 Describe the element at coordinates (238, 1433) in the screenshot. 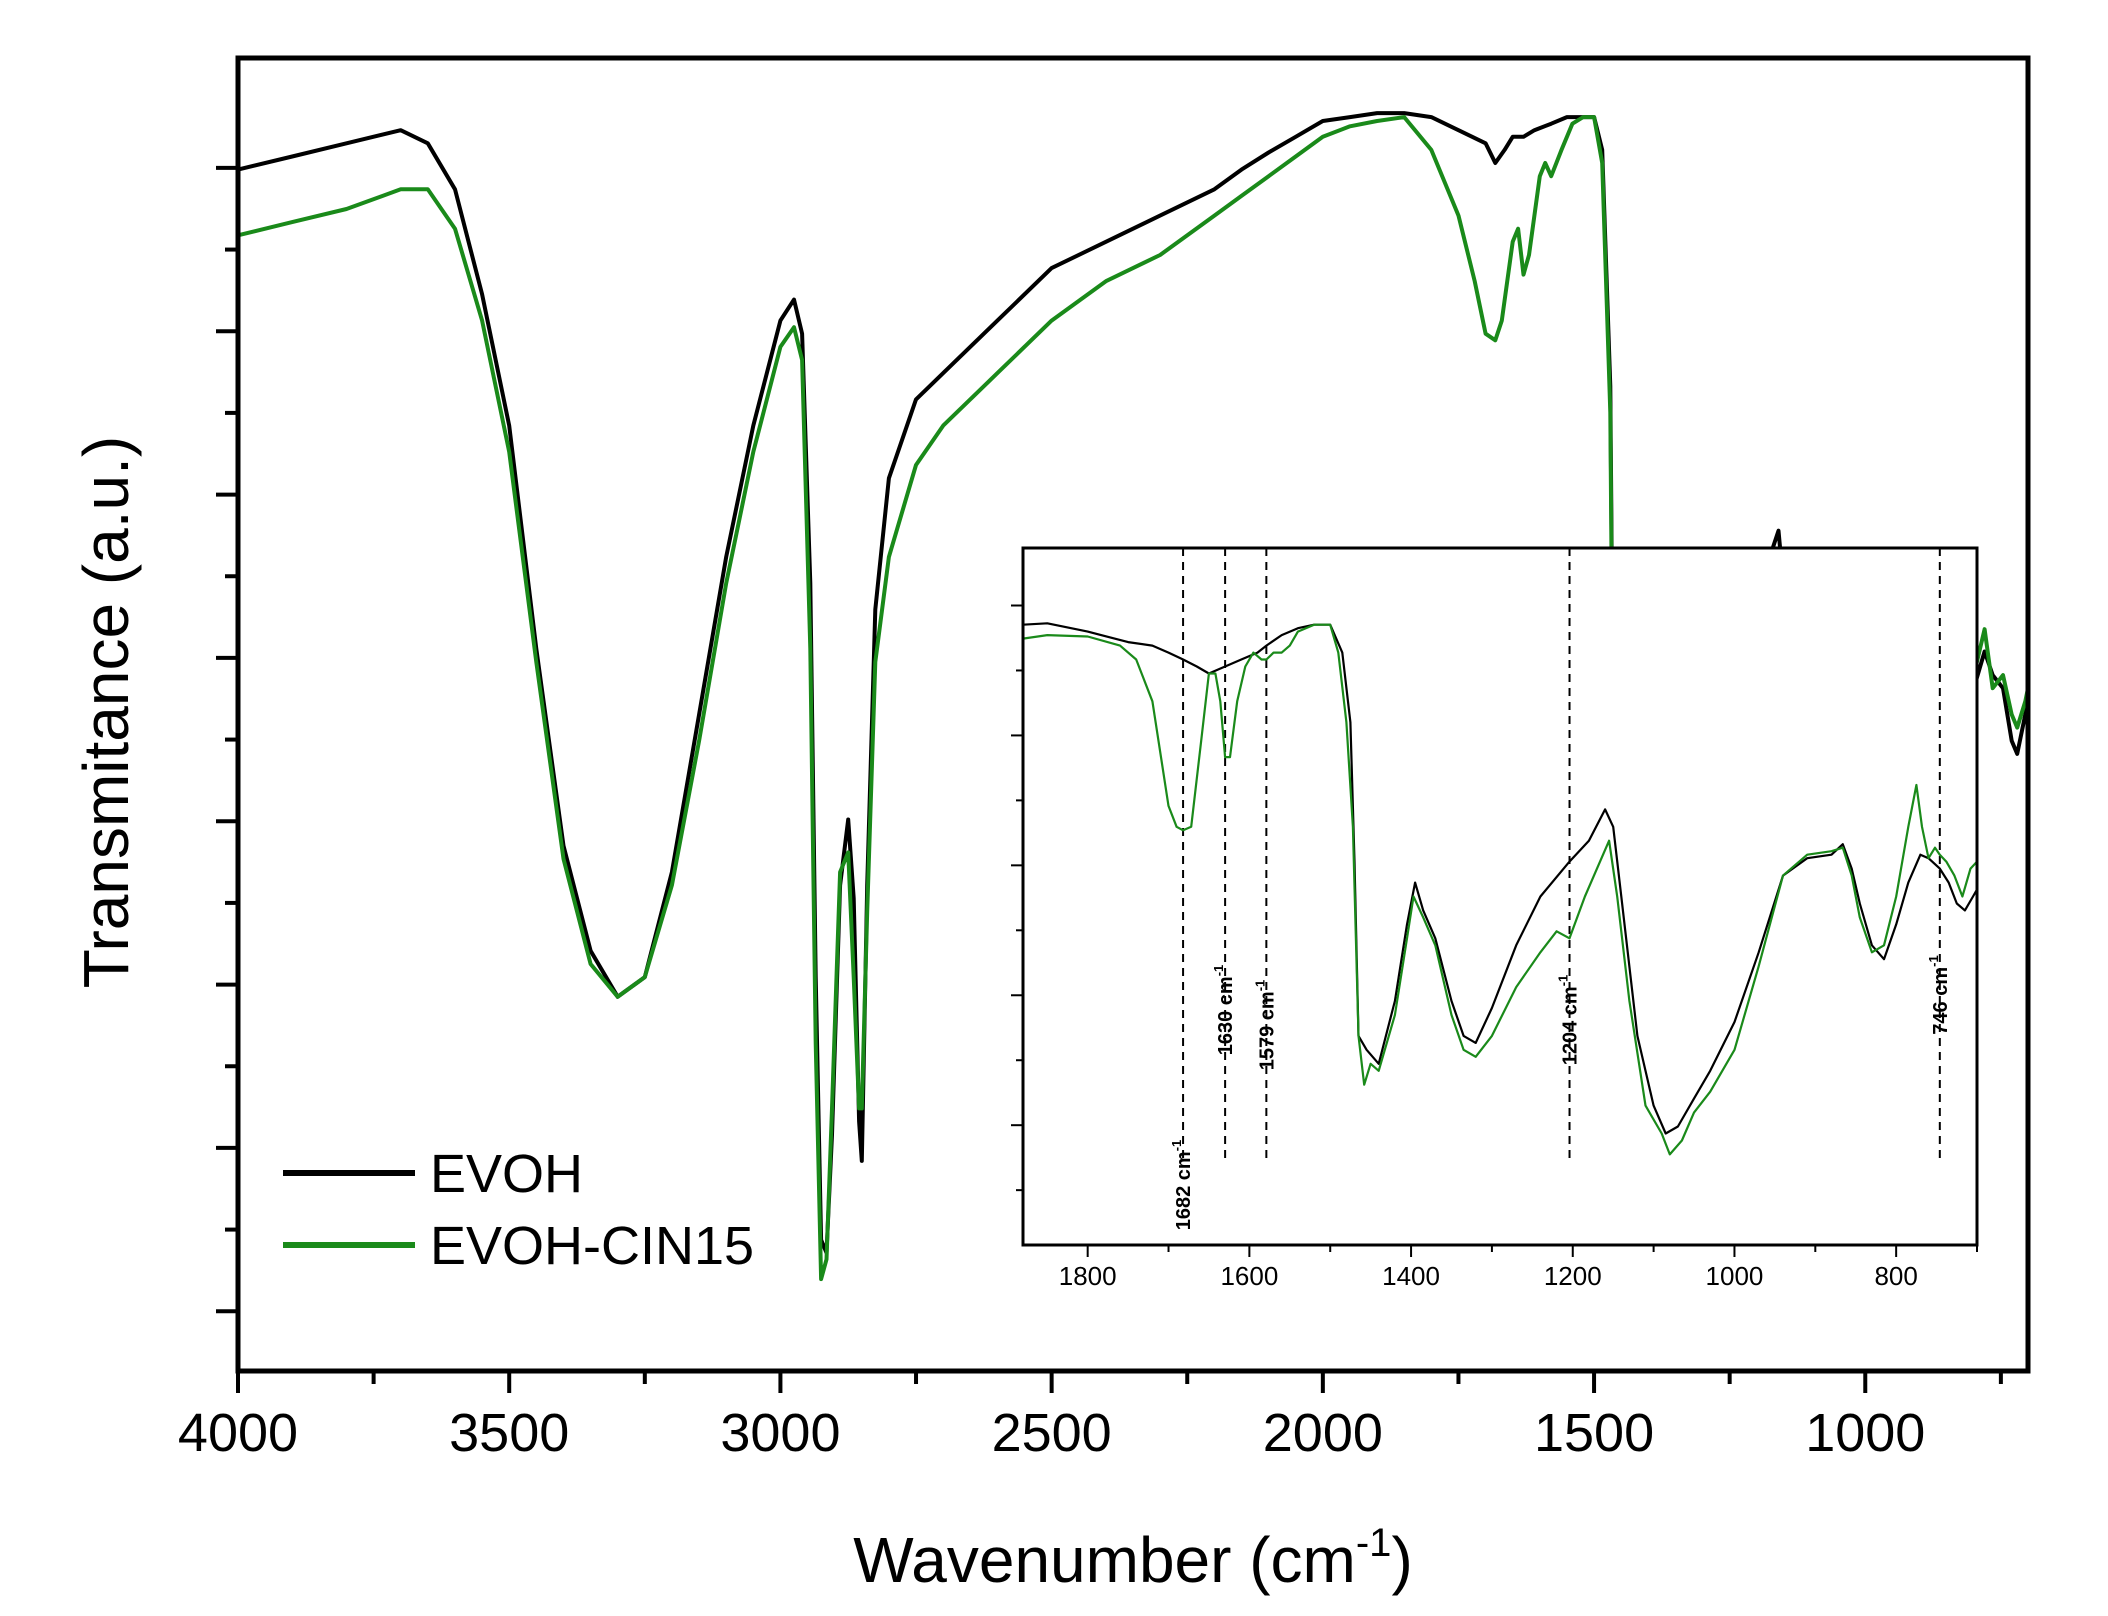

I see `main-x-tick-label-4000: 4000` at that location.